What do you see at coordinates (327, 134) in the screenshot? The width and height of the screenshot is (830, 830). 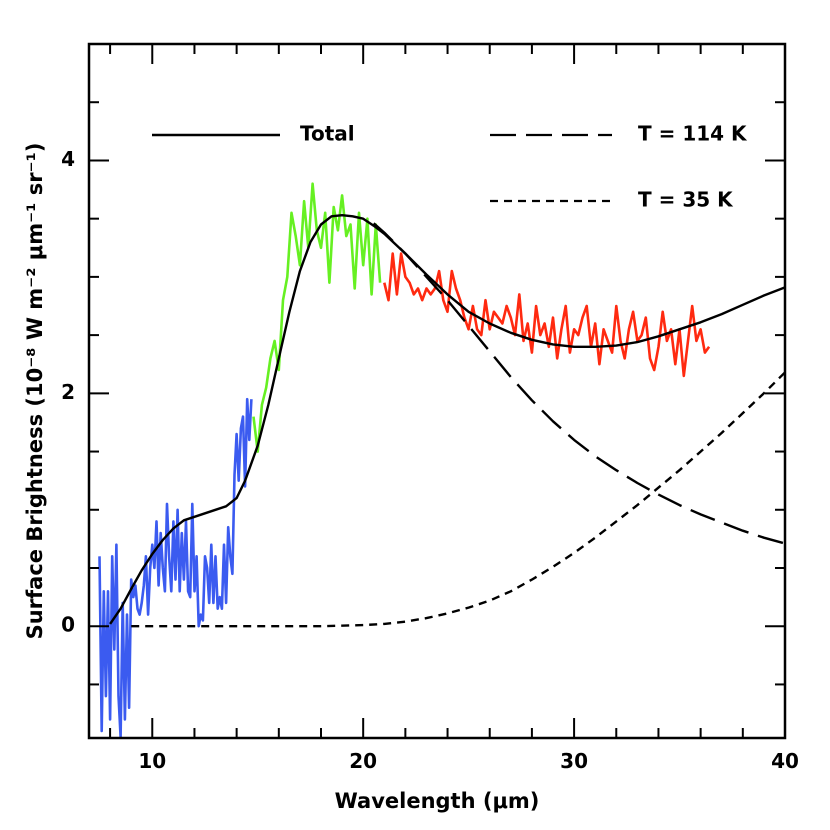 I see `legend-label-total: Total` at bounding box center [327, 134].